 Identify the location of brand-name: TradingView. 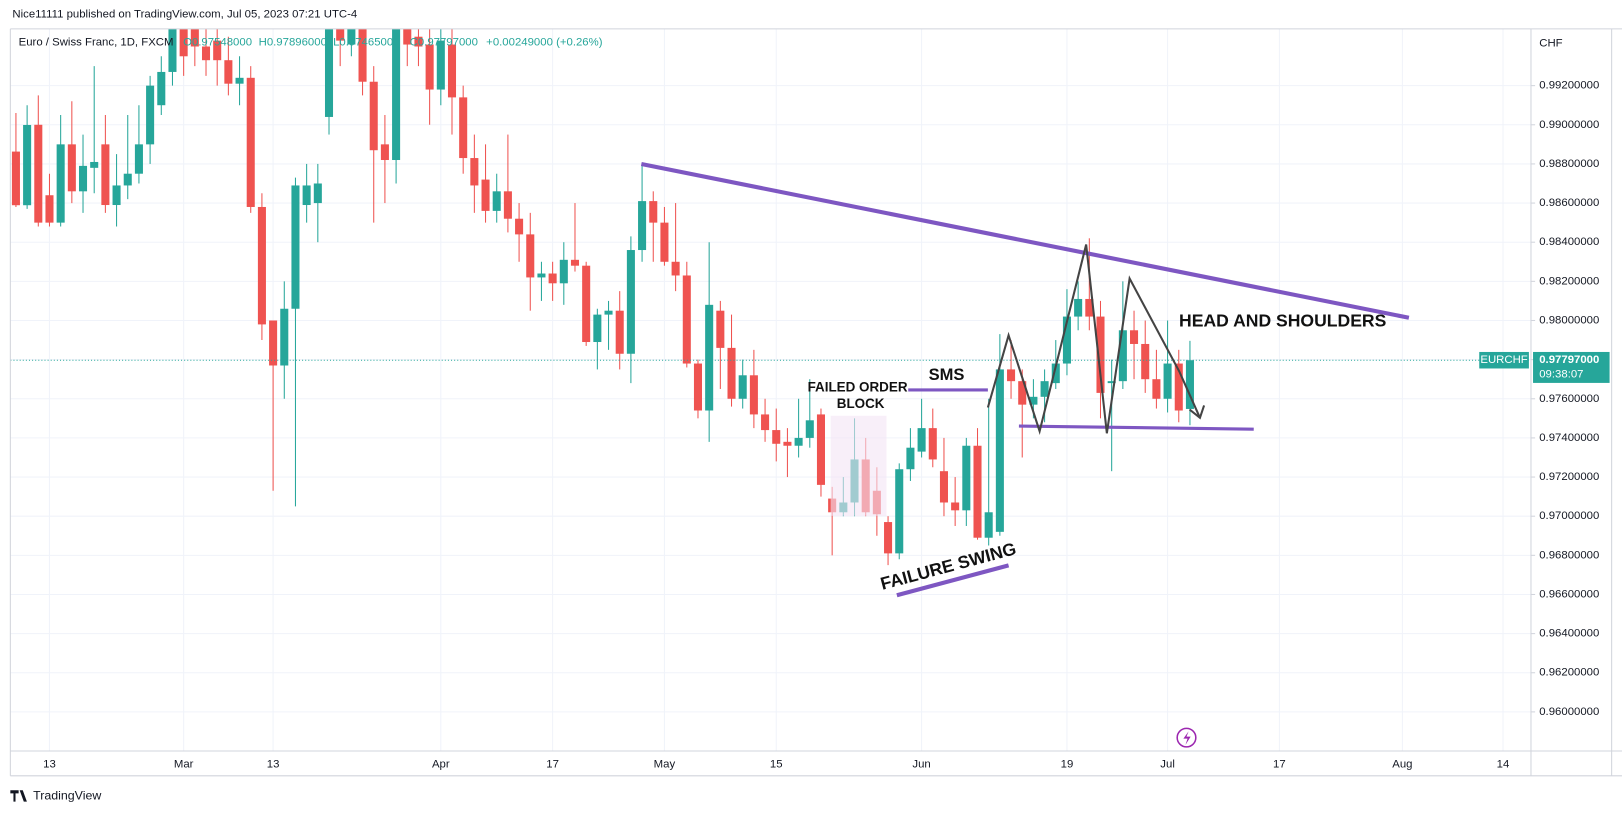
(67, 796).